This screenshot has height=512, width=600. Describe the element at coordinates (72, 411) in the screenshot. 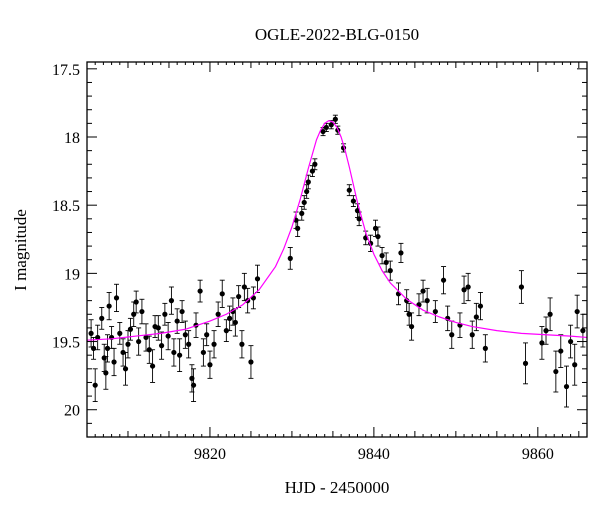

I see `y-tick-label: 20` at that location.